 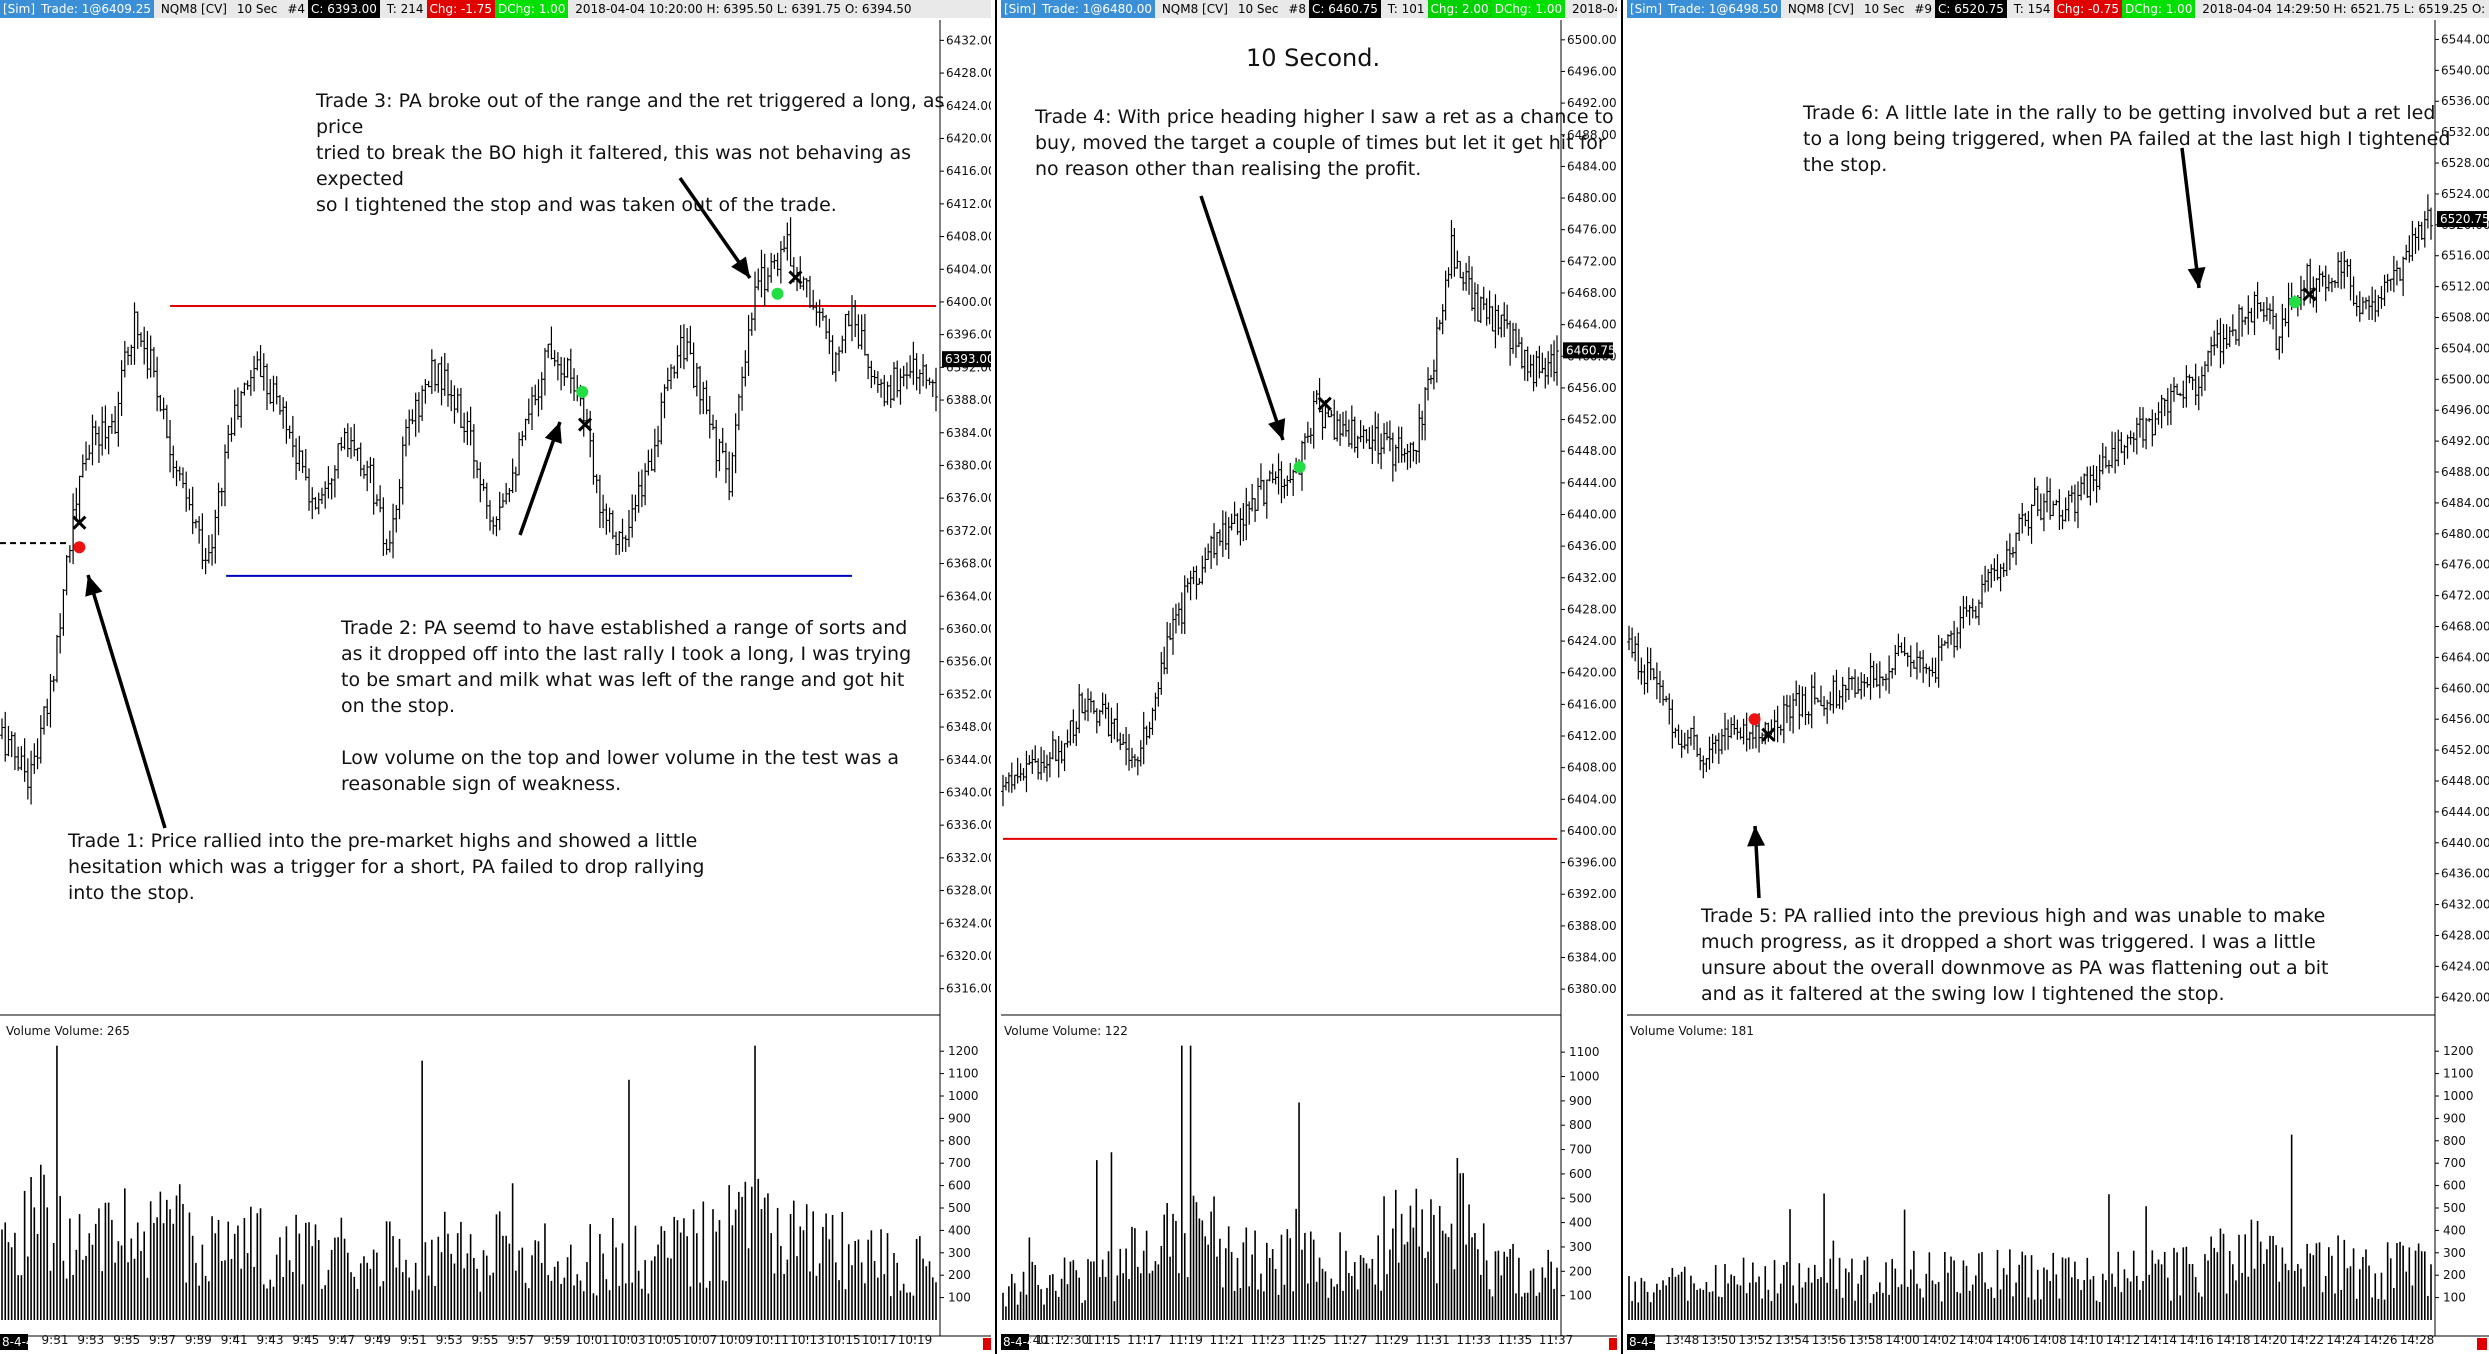 I want to click on y-tick-label: 6448.00, so click(x=2465, y=781).